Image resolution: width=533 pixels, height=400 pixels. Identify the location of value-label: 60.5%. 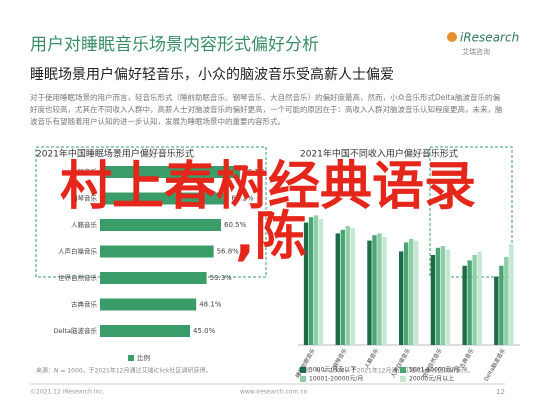
(235, 225).